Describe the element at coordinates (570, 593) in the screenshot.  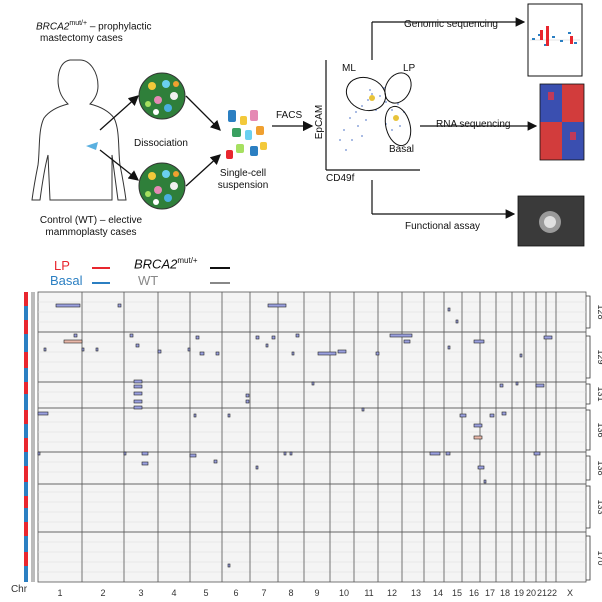
I see `chr-label: X` at that location.